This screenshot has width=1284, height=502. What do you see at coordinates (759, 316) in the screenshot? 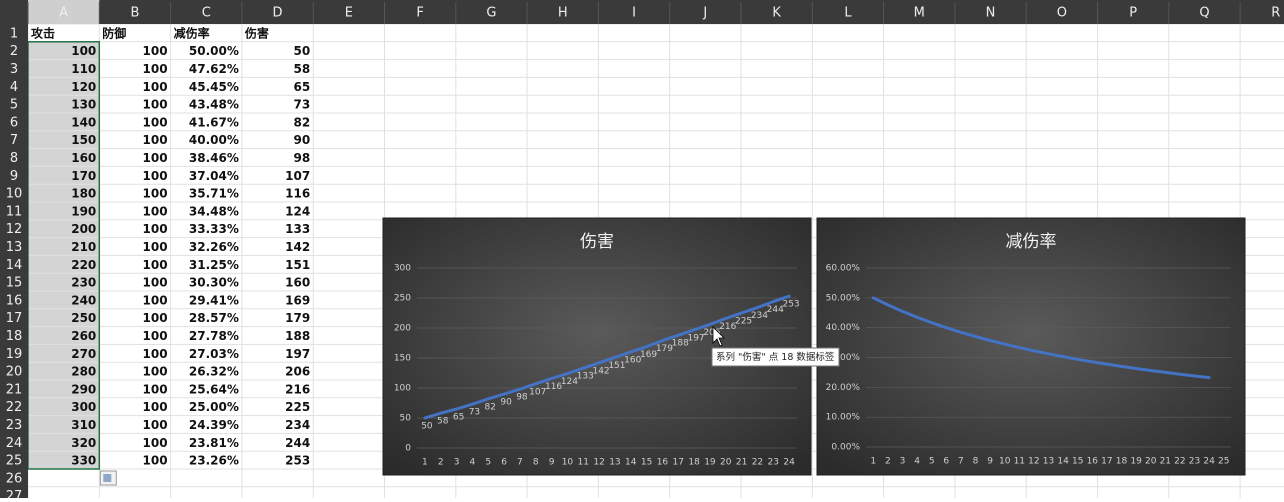
I see `data-label: 234` at bounding box center [759, 316].